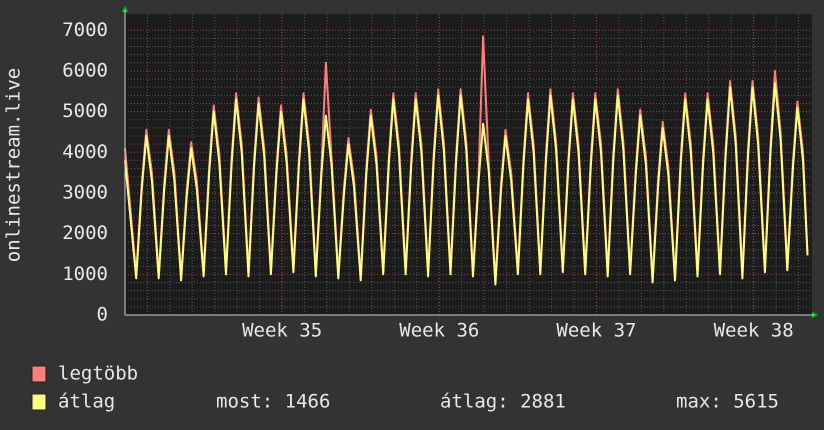 Image resolution: width=824 pixels, height=430 pixels. What do you see at coordinates (98, 374) in the screenshot?
I see `legend-label: legtöbb` at bounding box center [98, 374].